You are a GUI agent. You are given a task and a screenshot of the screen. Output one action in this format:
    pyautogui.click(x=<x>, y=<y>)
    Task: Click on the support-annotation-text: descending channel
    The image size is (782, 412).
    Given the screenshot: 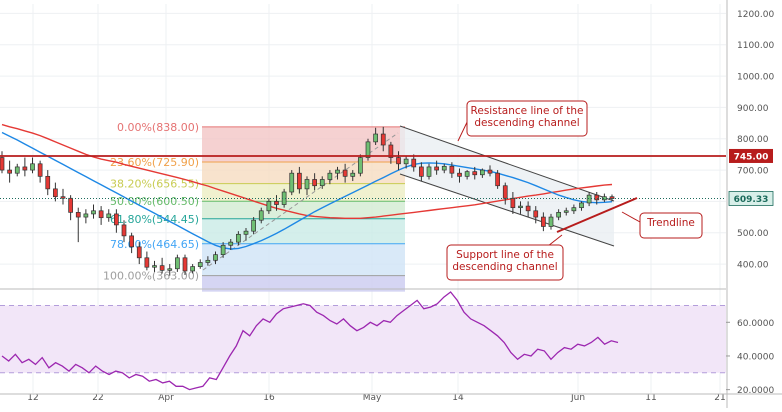 What is the action you would take?
    pyautogui.click(x=504, y=267)
    